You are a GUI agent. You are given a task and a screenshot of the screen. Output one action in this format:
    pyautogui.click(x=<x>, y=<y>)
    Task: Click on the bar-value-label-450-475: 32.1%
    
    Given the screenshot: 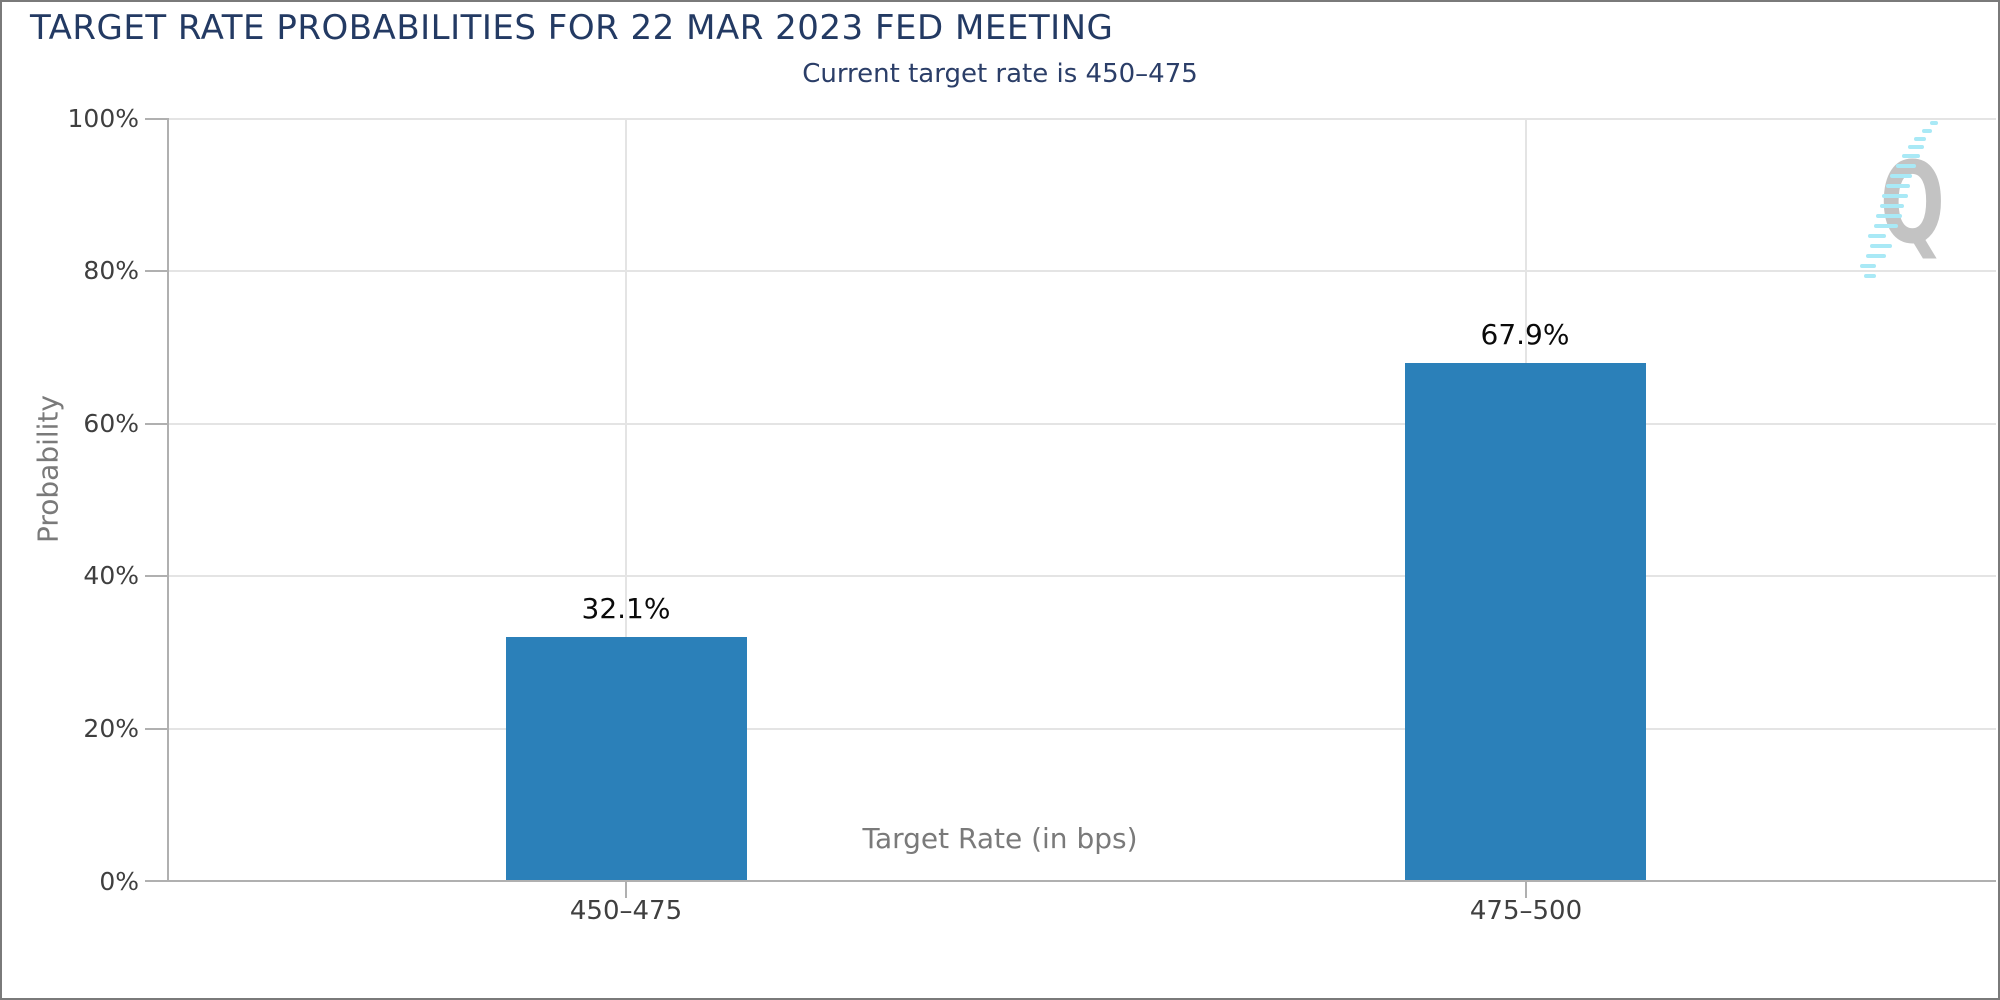 What is the action you would take?
    pyautogui.click(x=626, y=608)
    